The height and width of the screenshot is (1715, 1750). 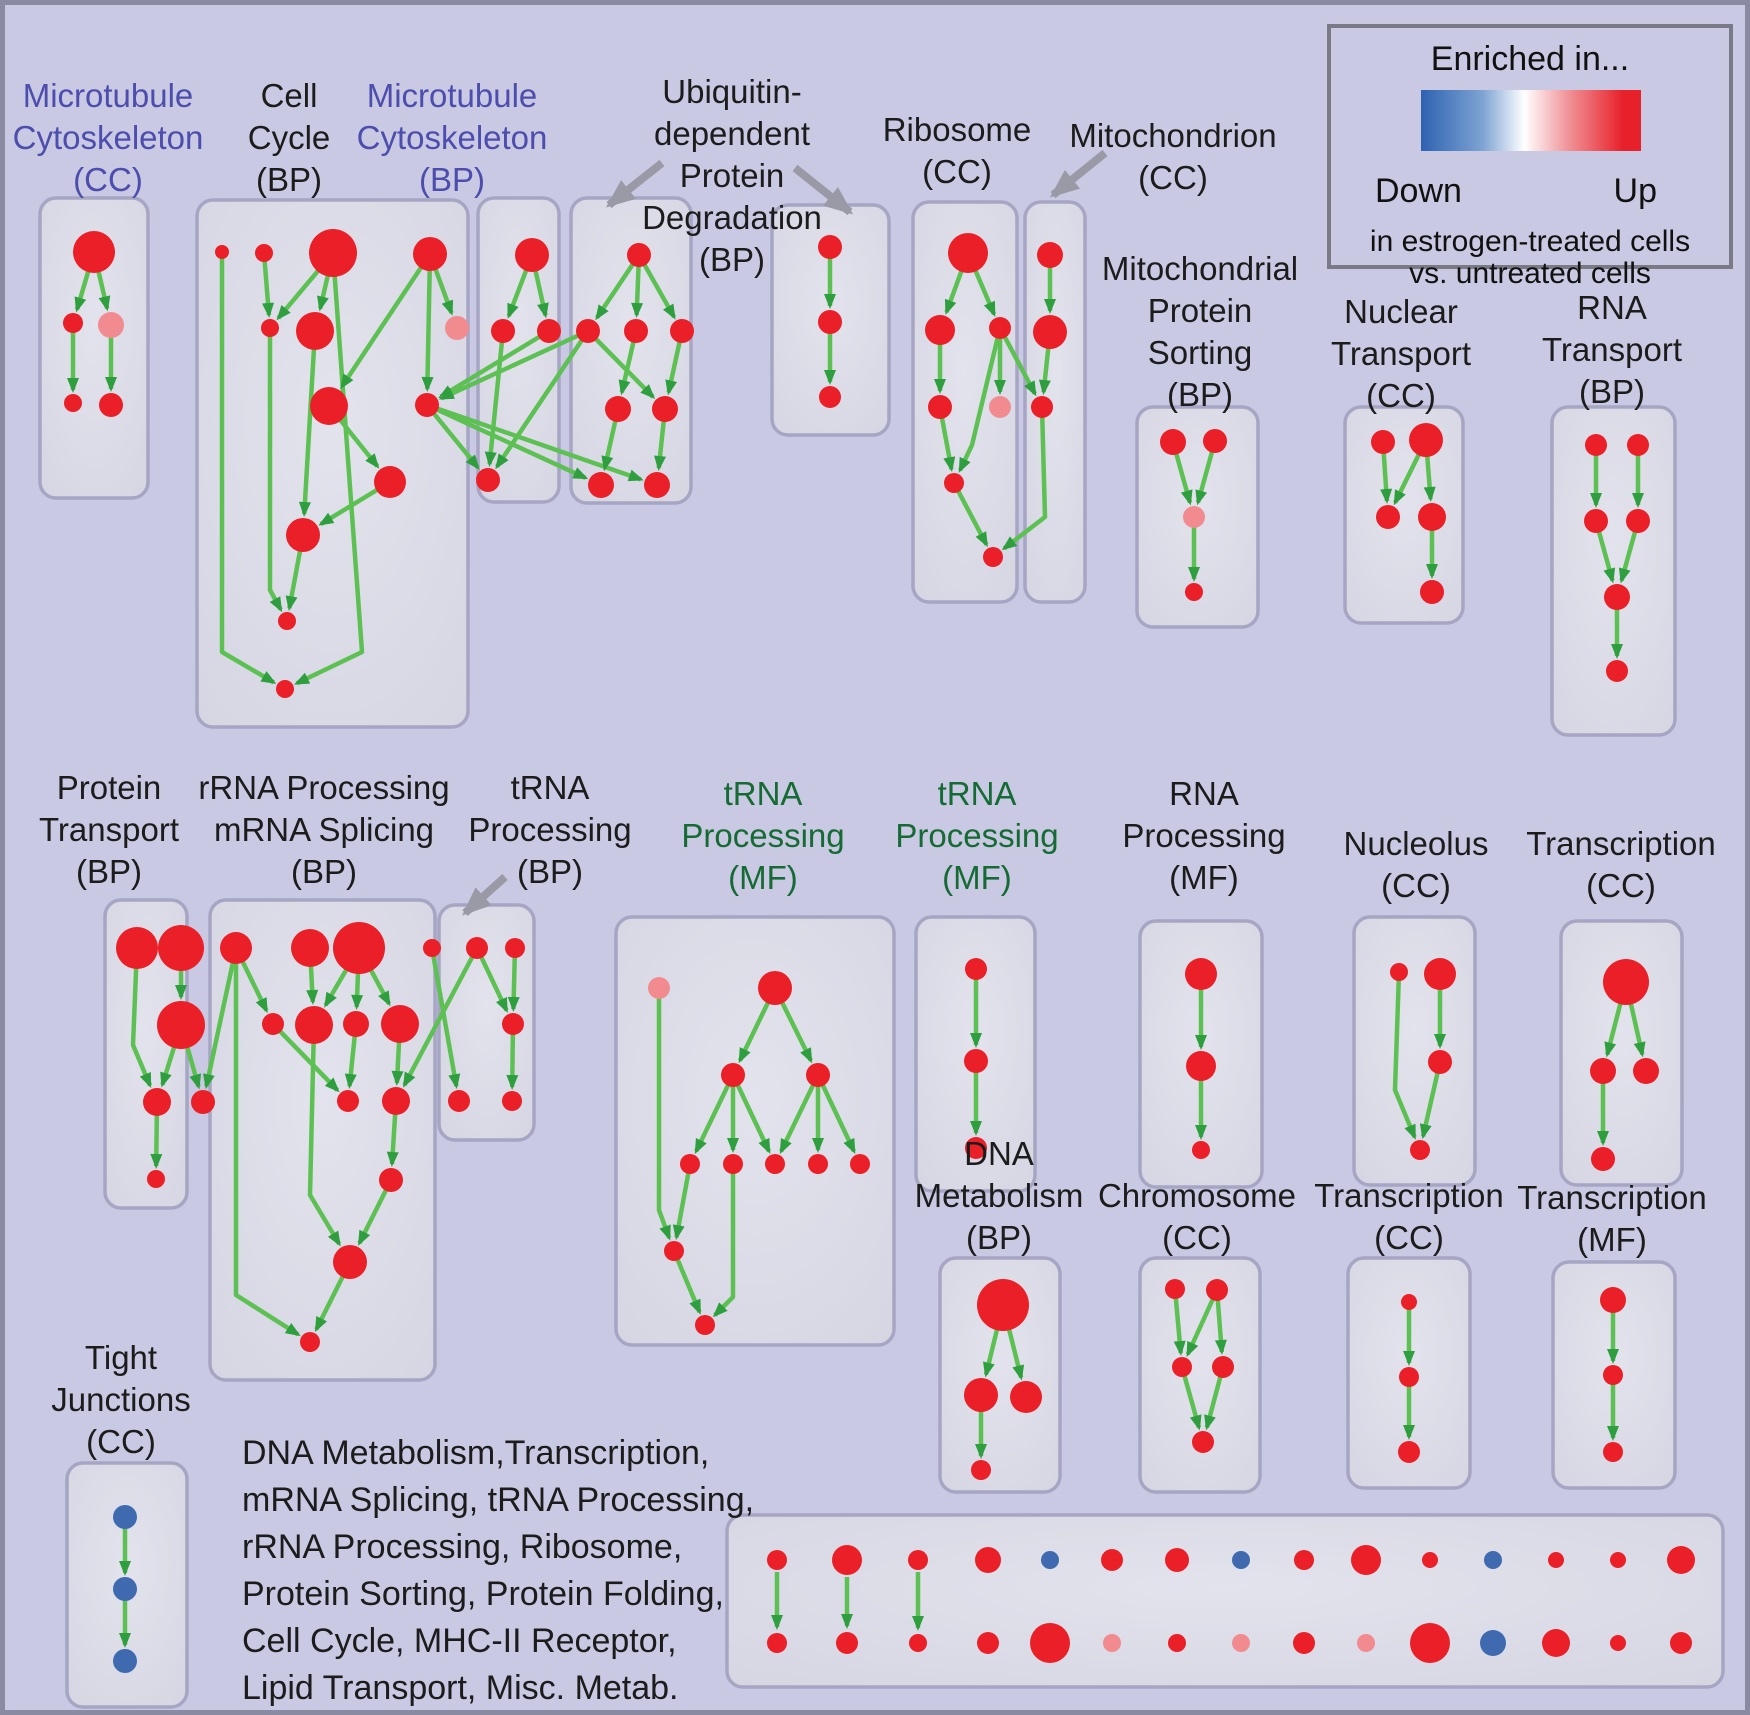 What do you see at coordinates (968, 253) in the screenshot?
I see `node-r0` at bounding box center [968, 253].